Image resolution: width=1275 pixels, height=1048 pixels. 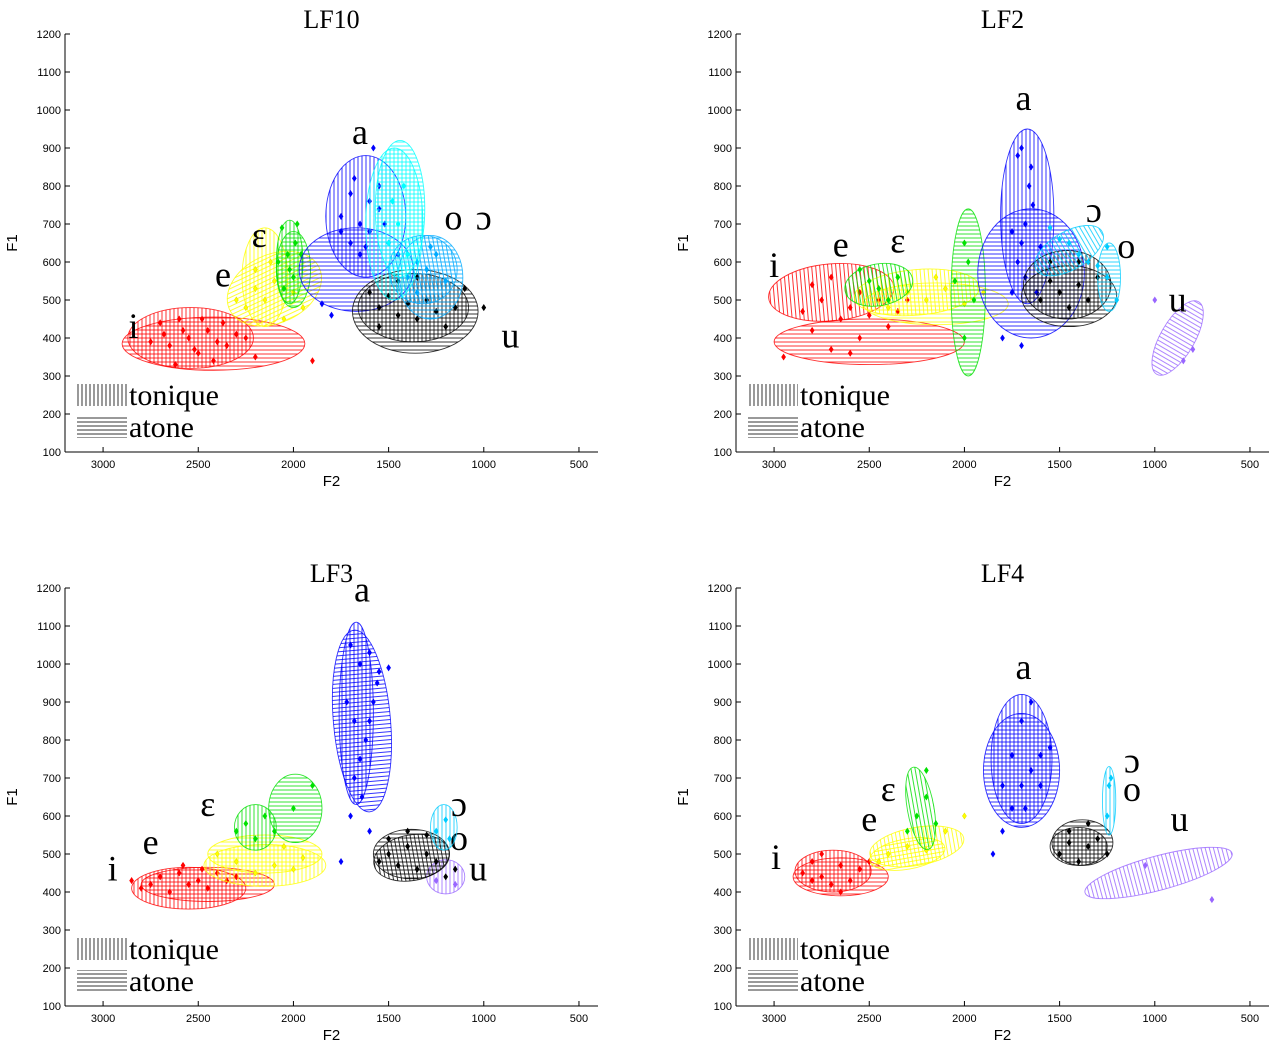 What do you see at coordinates (52, 339) in the screenshot?
I see `y-tick-label: 400` at bounding box center [52, 339].